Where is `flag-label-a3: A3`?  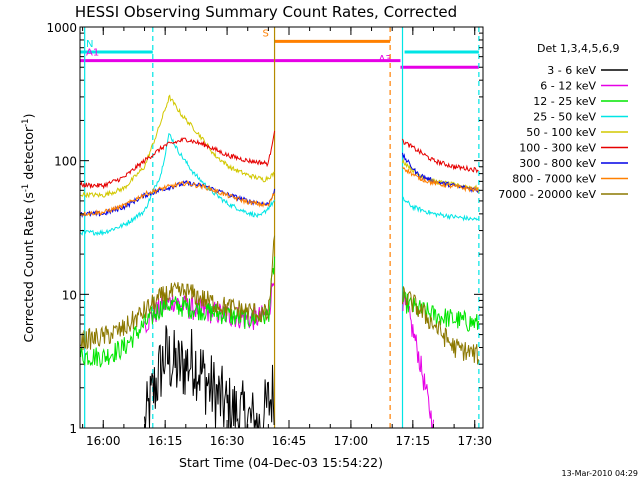
flag-label-a3: A3 is located at coordinates (384, 59).